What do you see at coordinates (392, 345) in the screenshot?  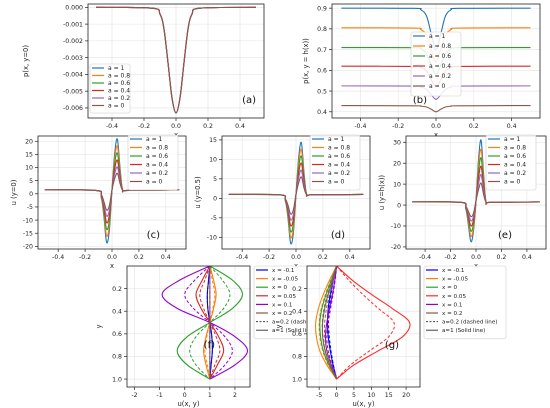 I see `panel-label: (g)` at bounding box center [392, 345].